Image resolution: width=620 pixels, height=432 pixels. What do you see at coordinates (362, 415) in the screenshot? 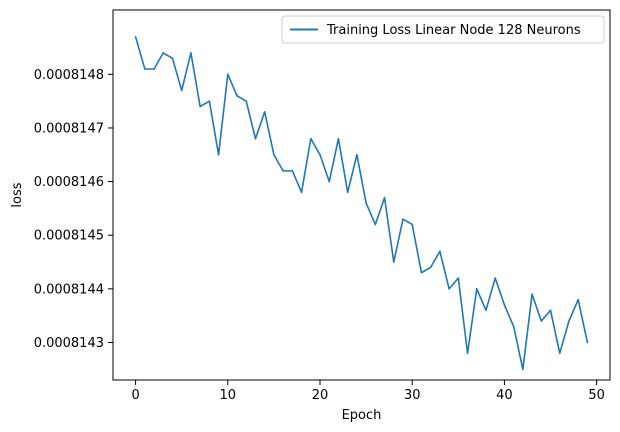
I see `x-axis-label: Epoch` at bounding box center [362, 415].